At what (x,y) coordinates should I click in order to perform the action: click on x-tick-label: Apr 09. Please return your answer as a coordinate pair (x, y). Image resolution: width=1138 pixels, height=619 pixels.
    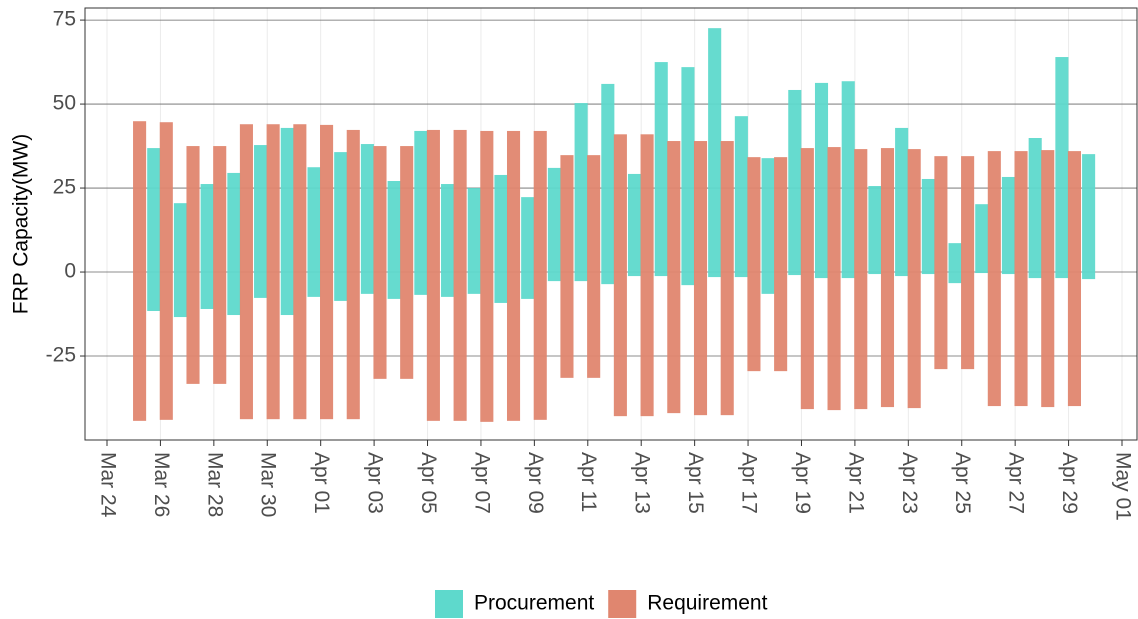
    Looking at the image, I should click on (535, 483).